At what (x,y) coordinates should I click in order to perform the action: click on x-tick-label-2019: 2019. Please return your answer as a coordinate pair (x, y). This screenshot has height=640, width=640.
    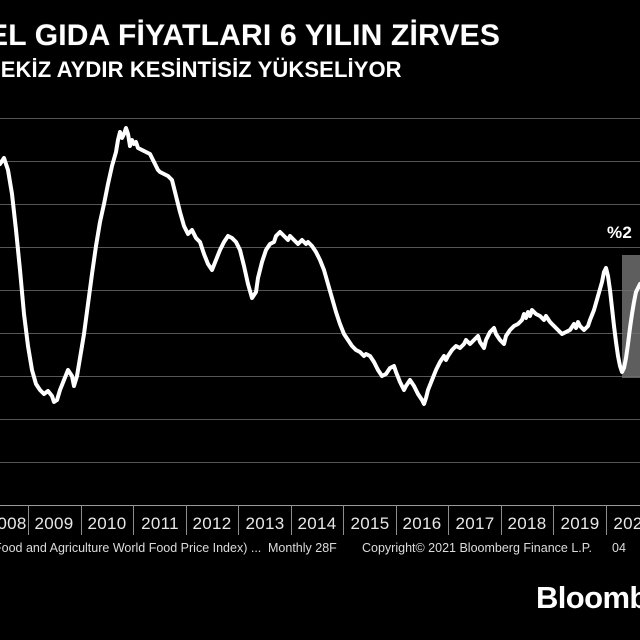
    Looking at the image, I should click on (580, 523).